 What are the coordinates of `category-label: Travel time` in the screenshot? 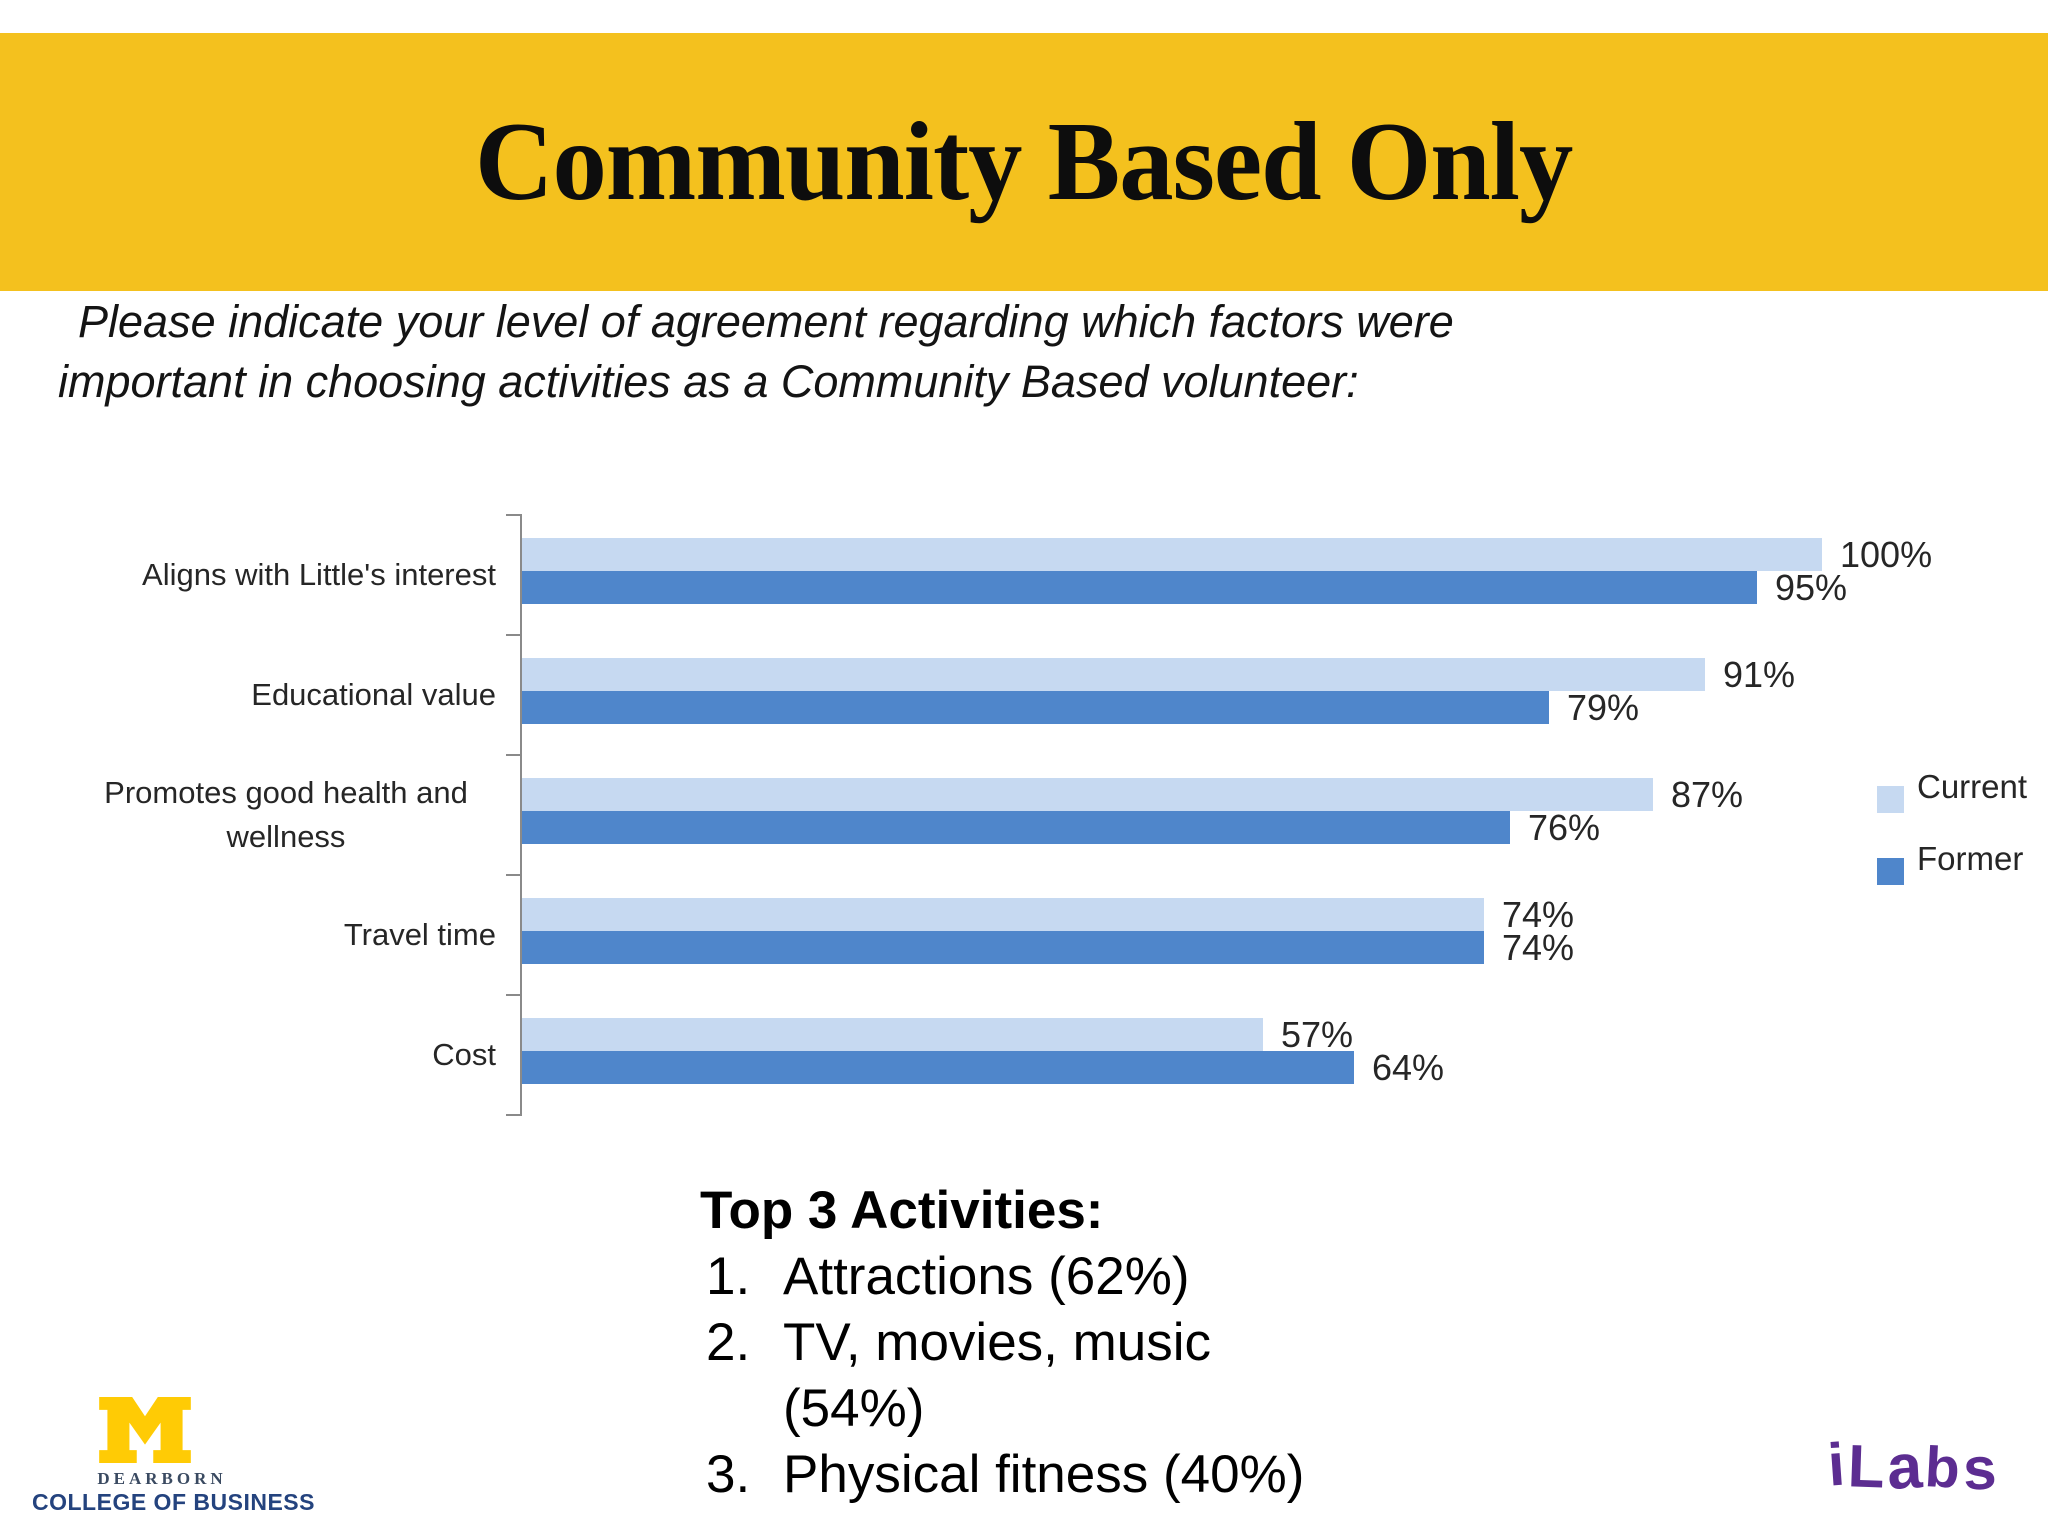 It's located at (266, 935).